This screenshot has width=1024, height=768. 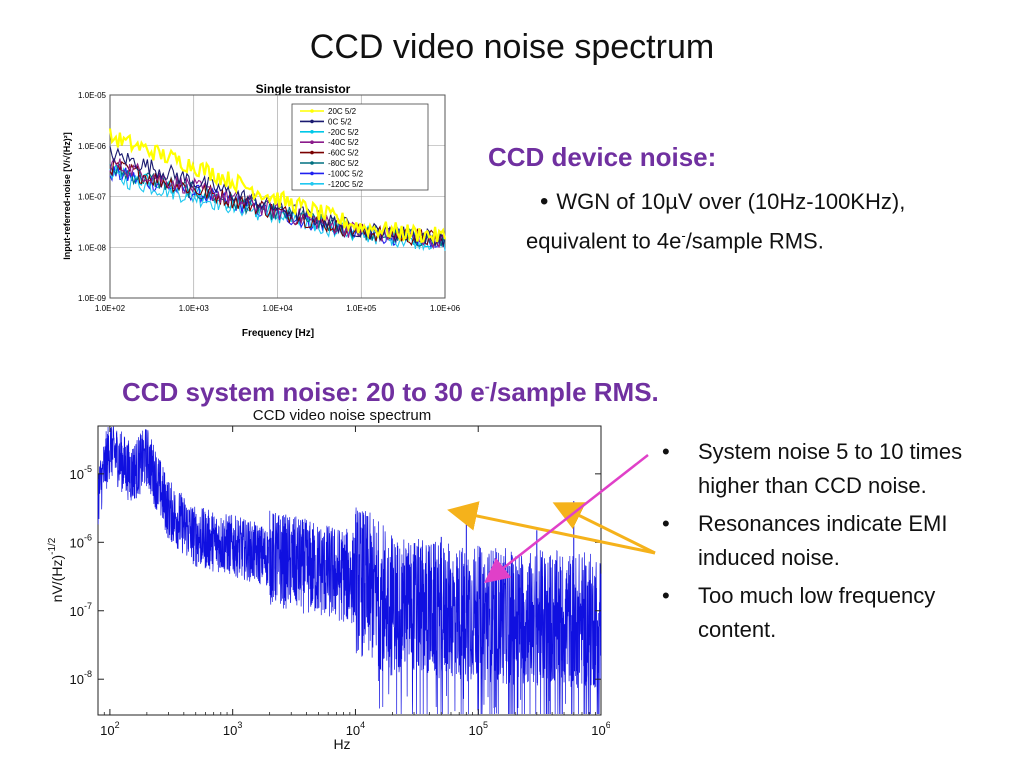 What do you see at coordinates (303, 392) in the screenshot?
I see `system-noise-heading-pre: CCD system noise: 20 to 30 e` at bounding box center [303, 392].